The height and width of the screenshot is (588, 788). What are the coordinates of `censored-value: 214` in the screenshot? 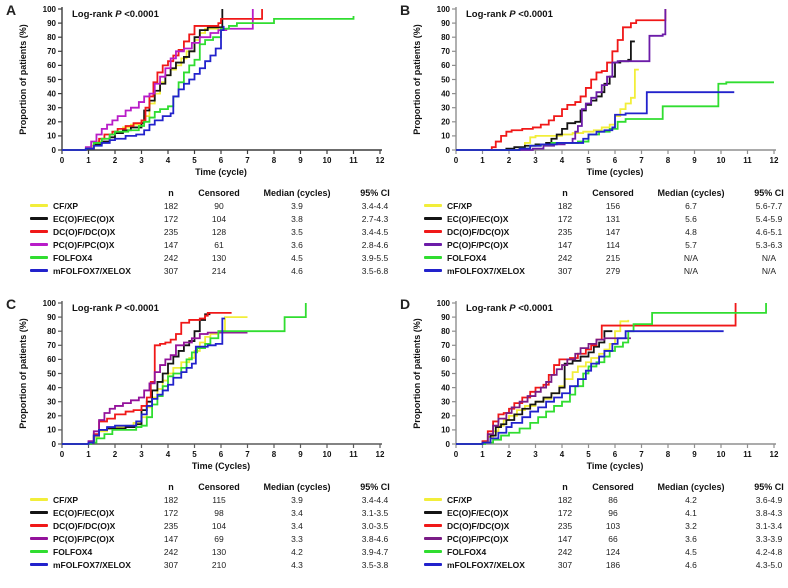 It's located at (219, 270).